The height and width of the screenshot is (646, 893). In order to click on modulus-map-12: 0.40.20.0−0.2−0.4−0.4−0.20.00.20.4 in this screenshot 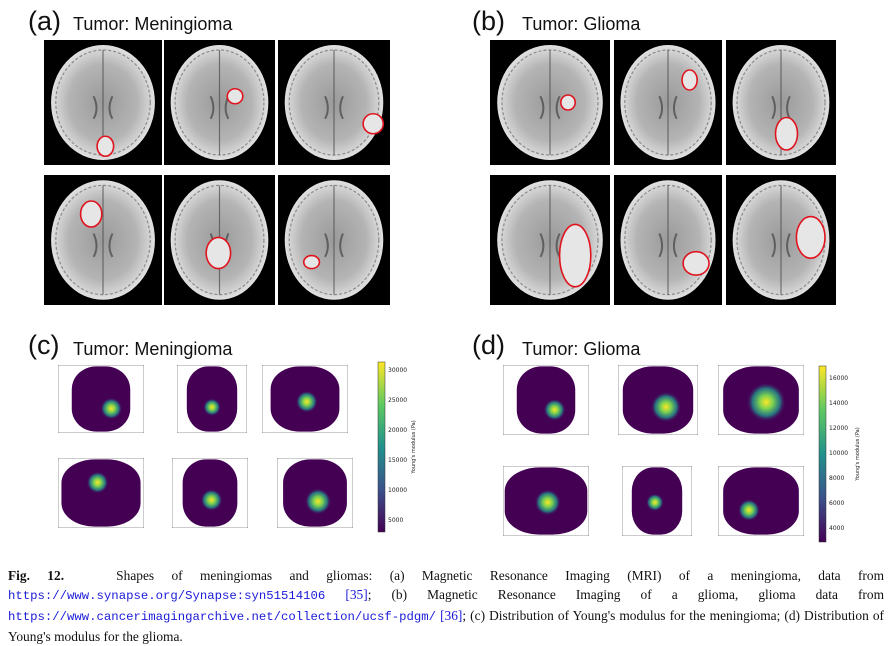, I will do `click(761, 501)`.